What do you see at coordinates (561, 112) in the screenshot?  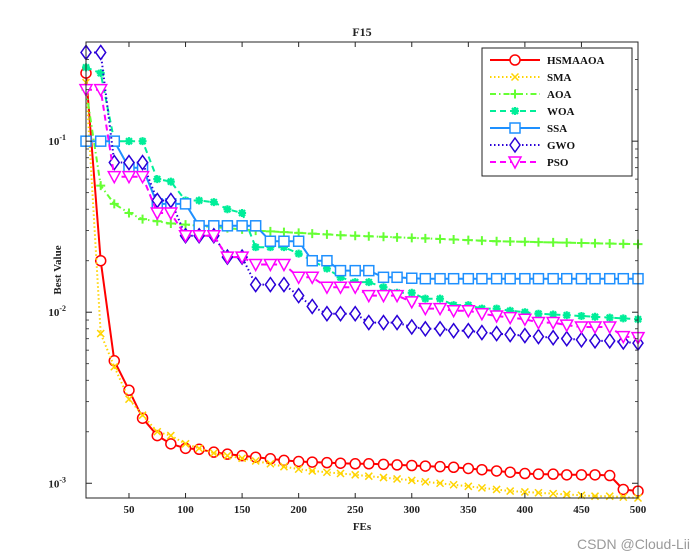 I see `legend-label-woa: WOA` at bounding box center [561, 112].